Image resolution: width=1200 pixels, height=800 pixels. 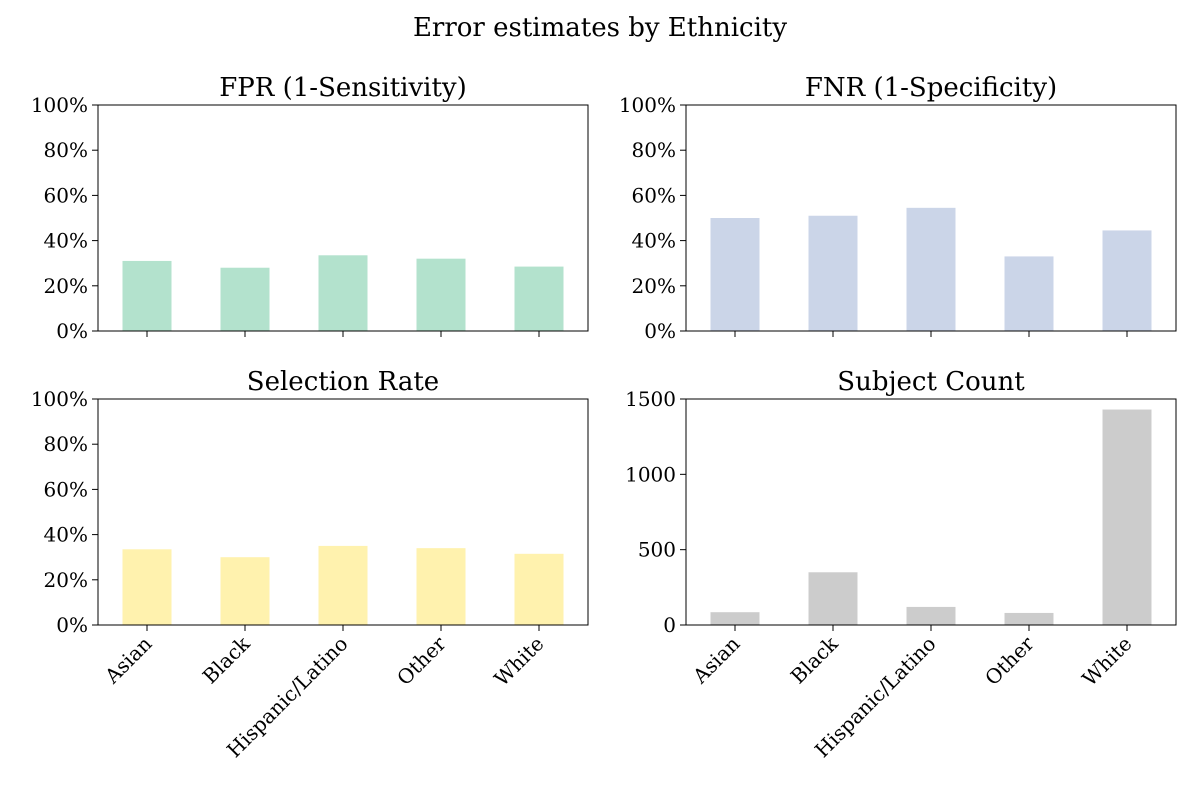 I want to click on y-tick-label: 1000, so click(x=650, y=474).